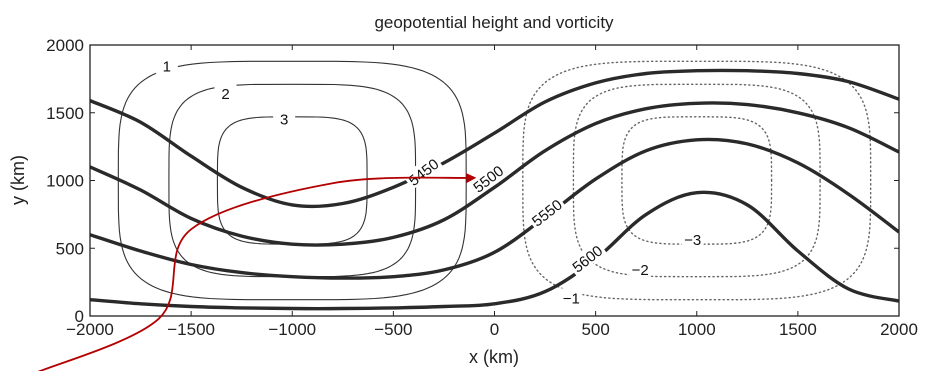  Describe the element at coordinates (292, 329) in the screenshot. I see `x-tick-label: −1000` at that location.